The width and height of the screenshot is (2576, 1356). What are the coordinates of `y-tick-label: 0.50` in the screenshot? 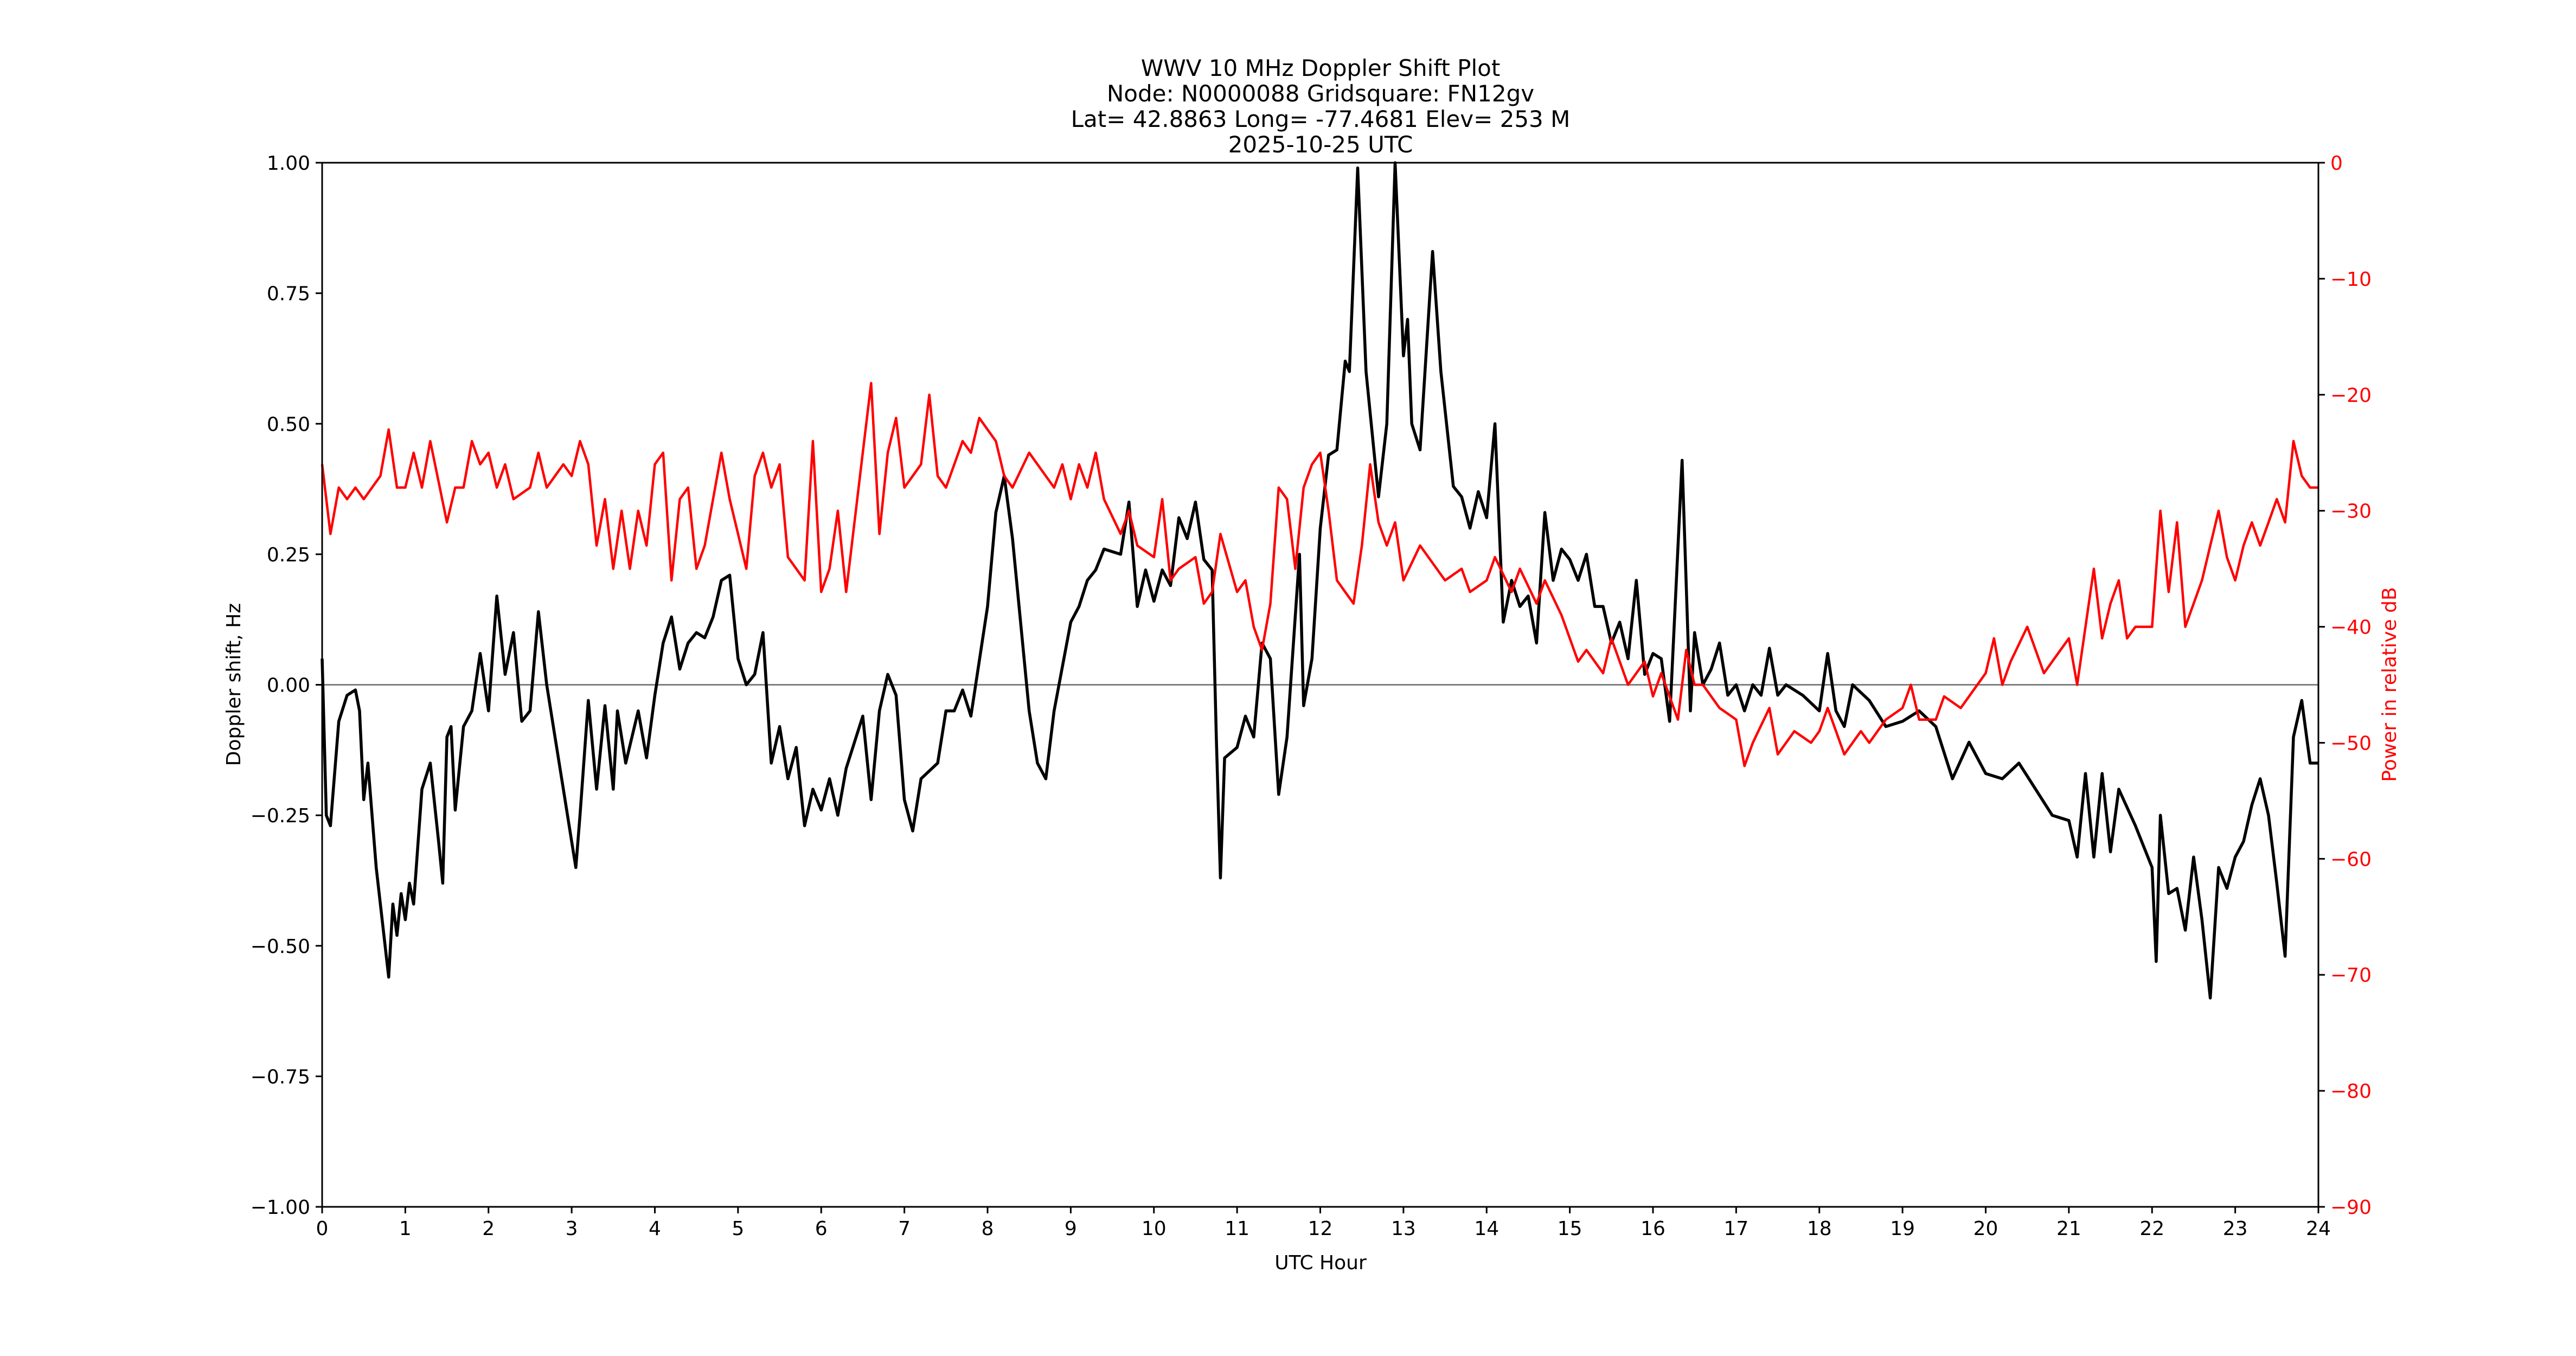 It's located at (288, 424).